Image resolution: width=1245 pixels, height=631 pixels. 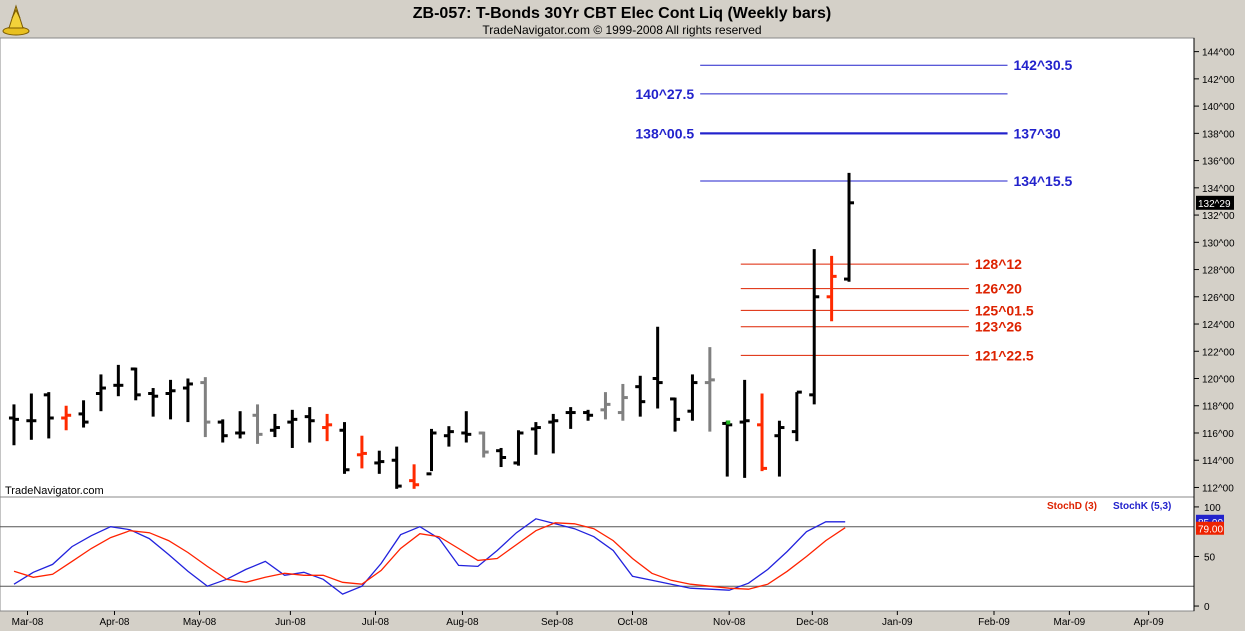 I want to click on x-tick-label: Aug-08, so click(x=462, y=622).